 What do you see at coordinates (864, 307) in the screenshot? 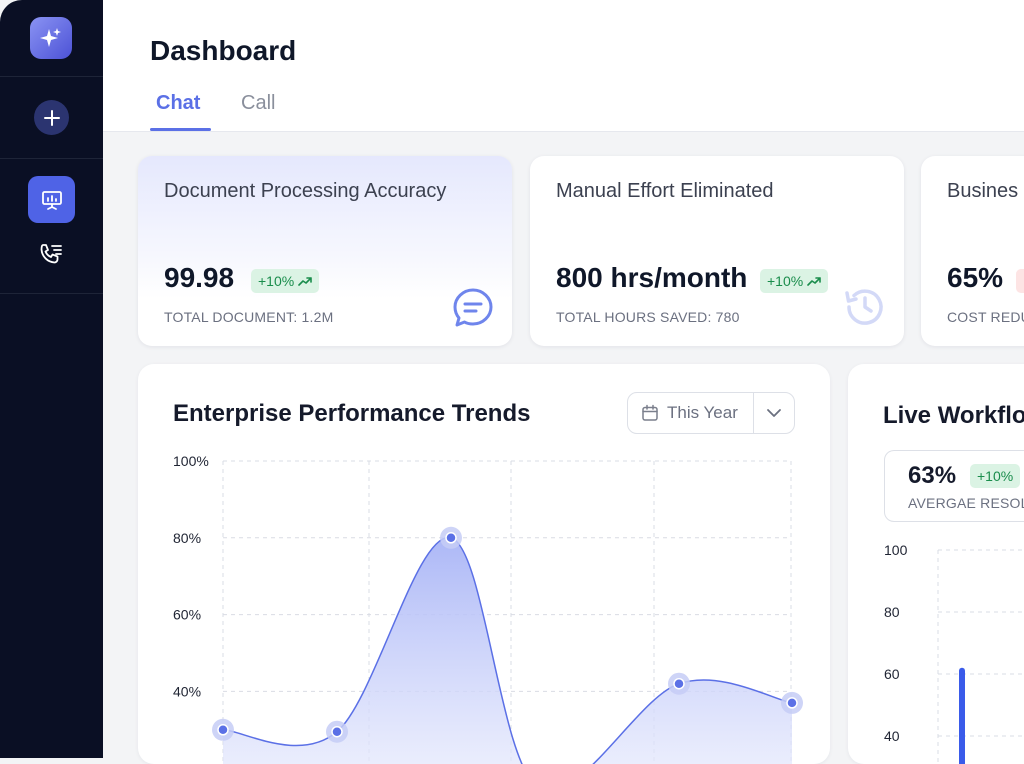
I see `history-icon` at bounding box center [864, 307].